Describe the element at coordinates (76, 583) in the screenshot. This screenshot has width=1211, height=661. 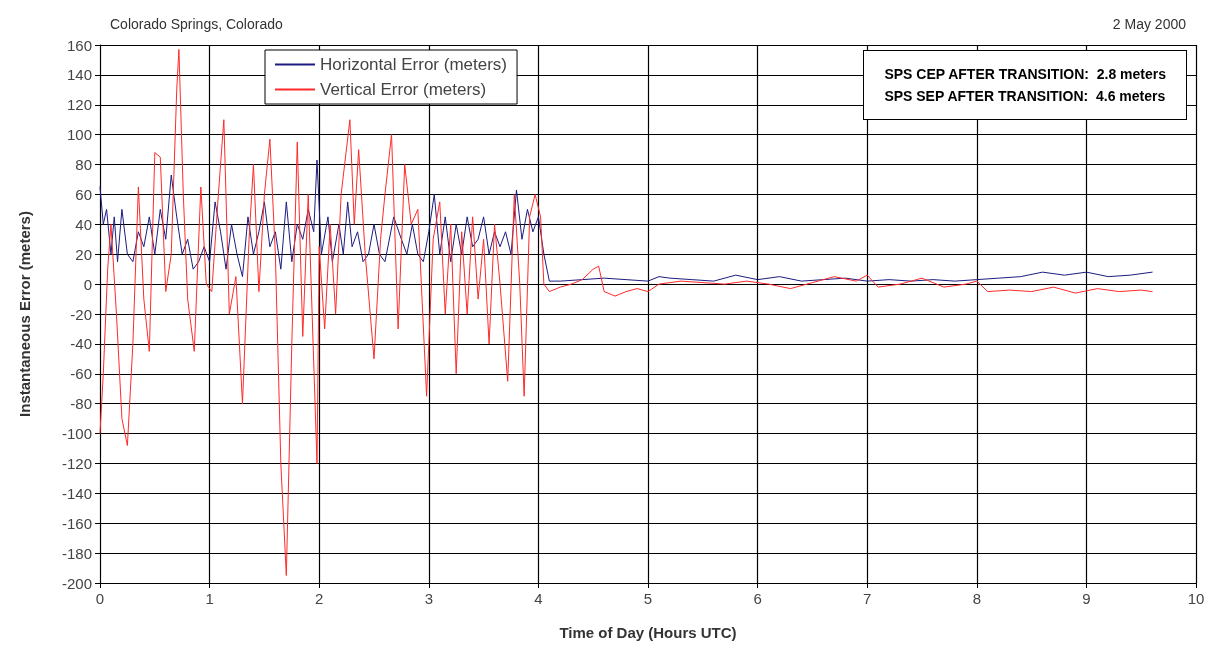
I see `y-tick-label: -200` at that location.